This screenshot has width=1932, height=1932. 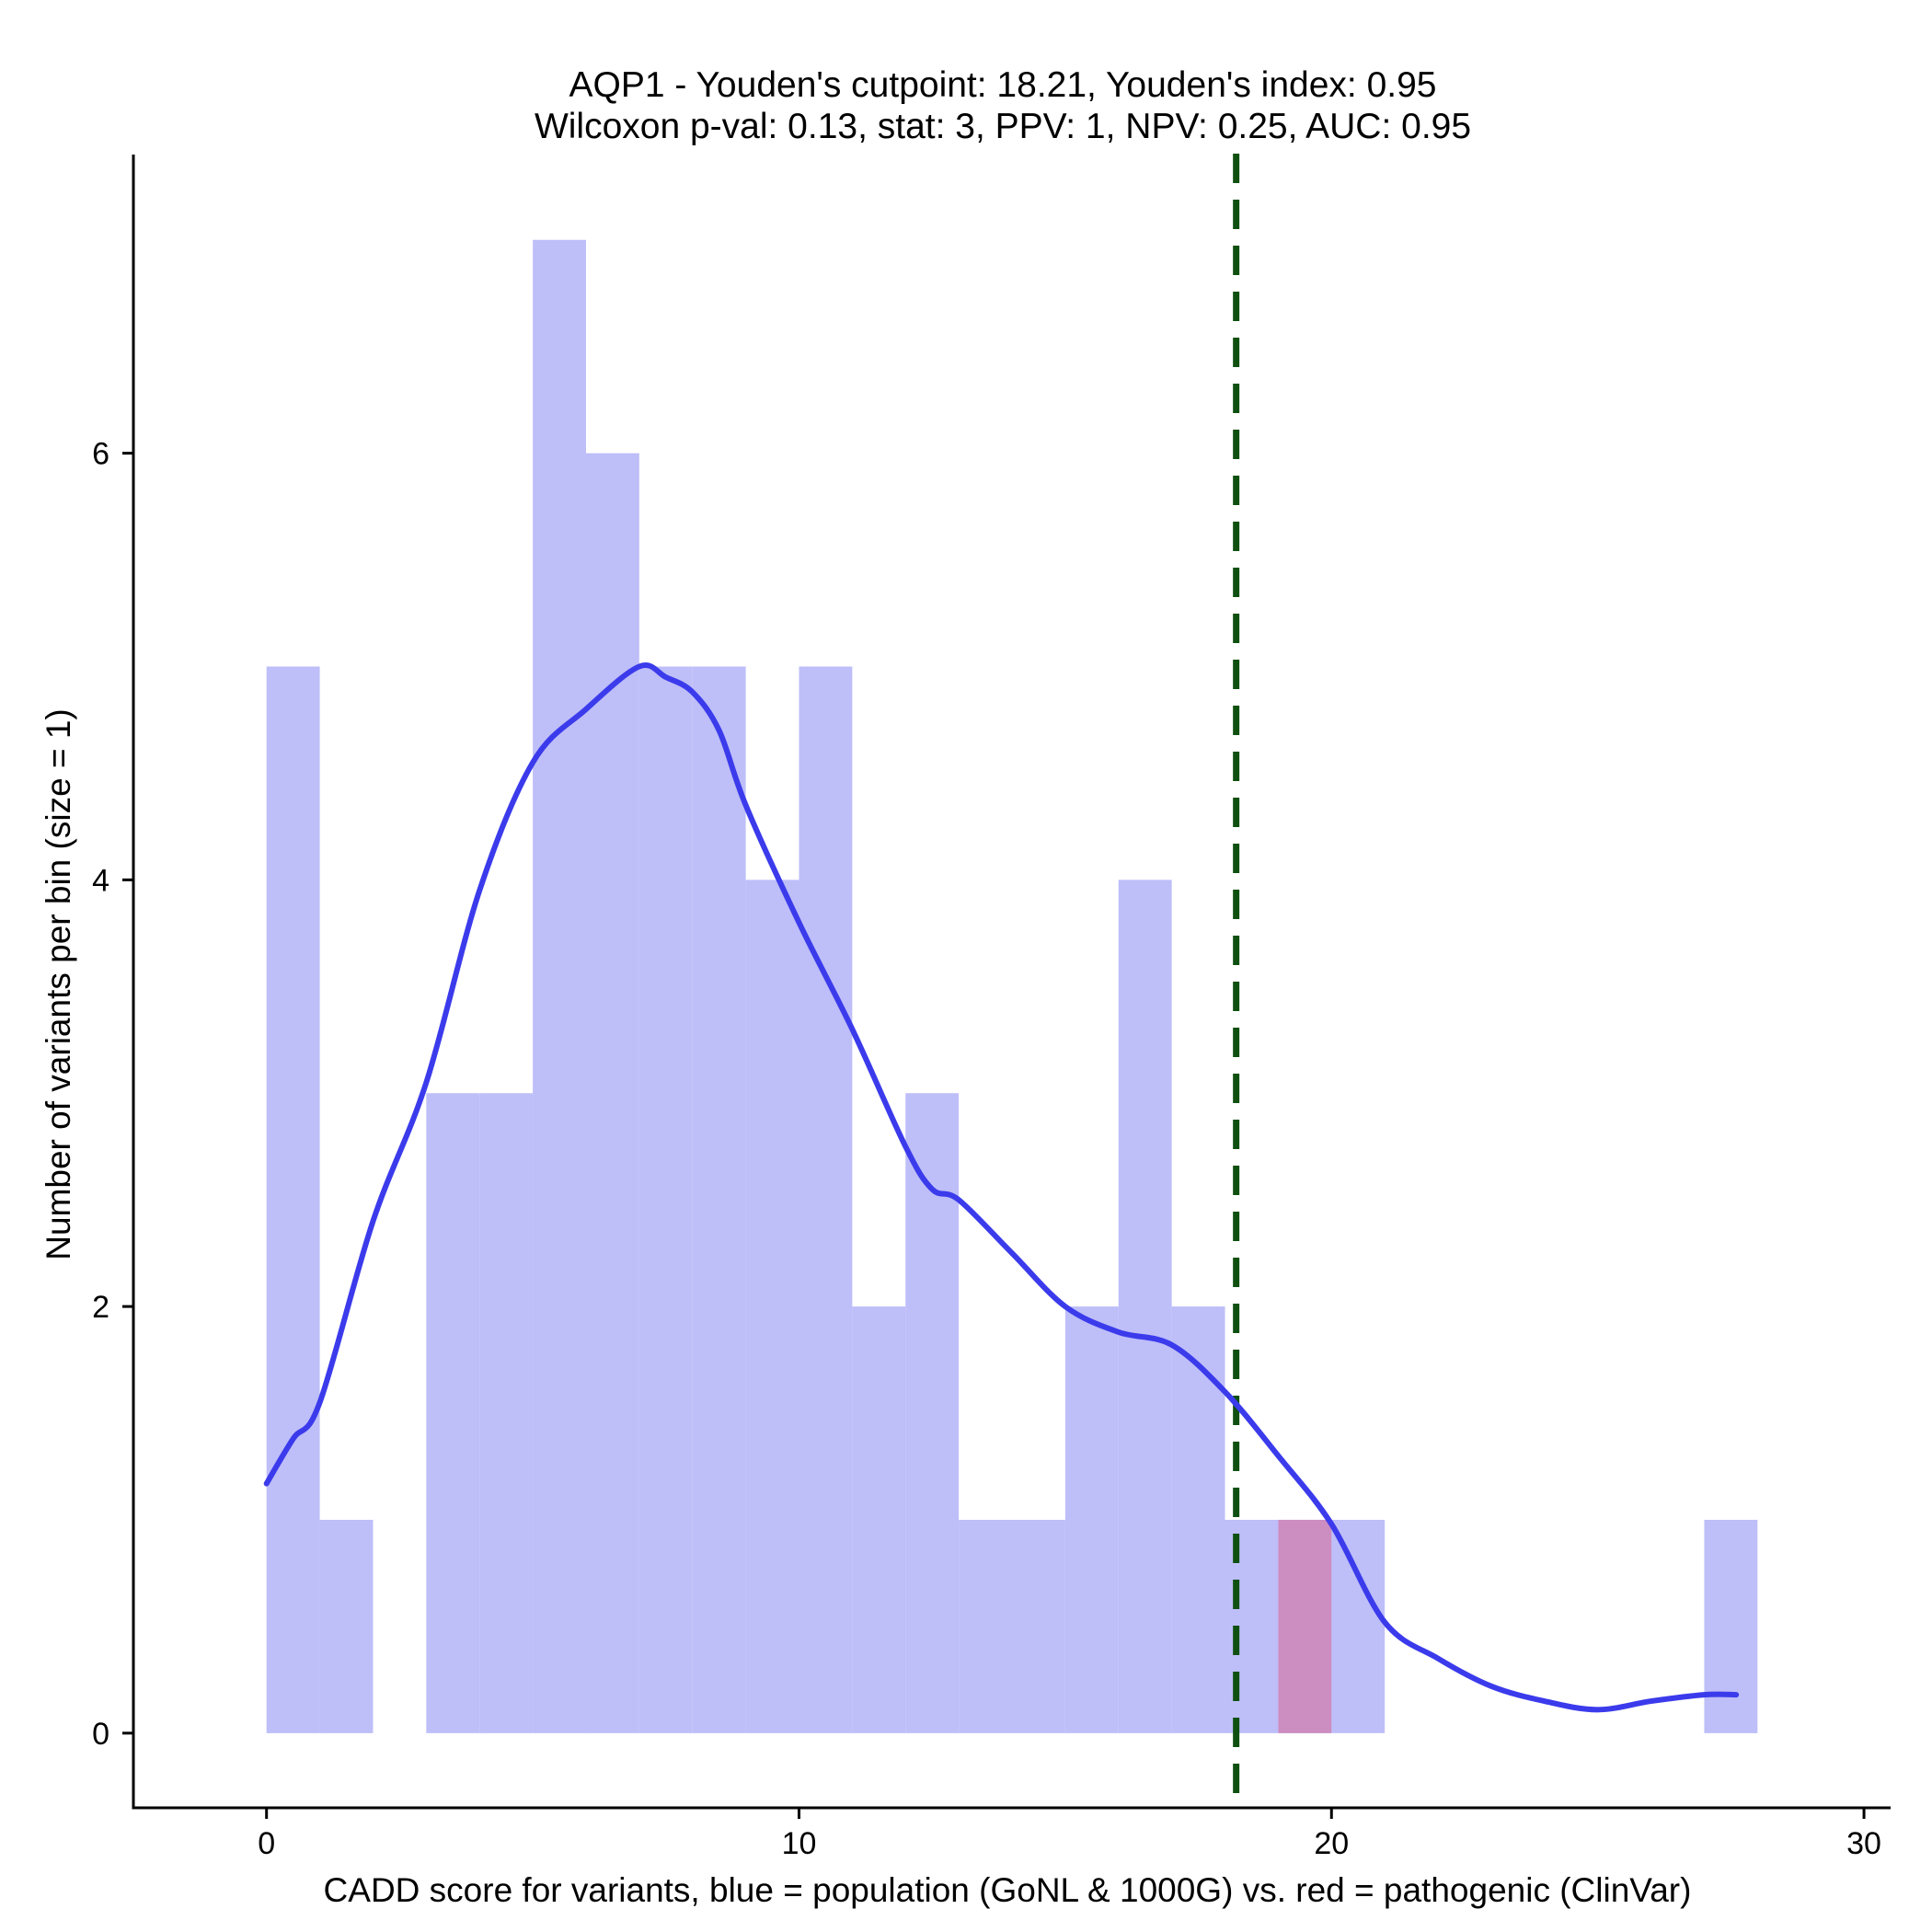 I want to click on x-tick-label: 30, so click(x=1863, y=1843).